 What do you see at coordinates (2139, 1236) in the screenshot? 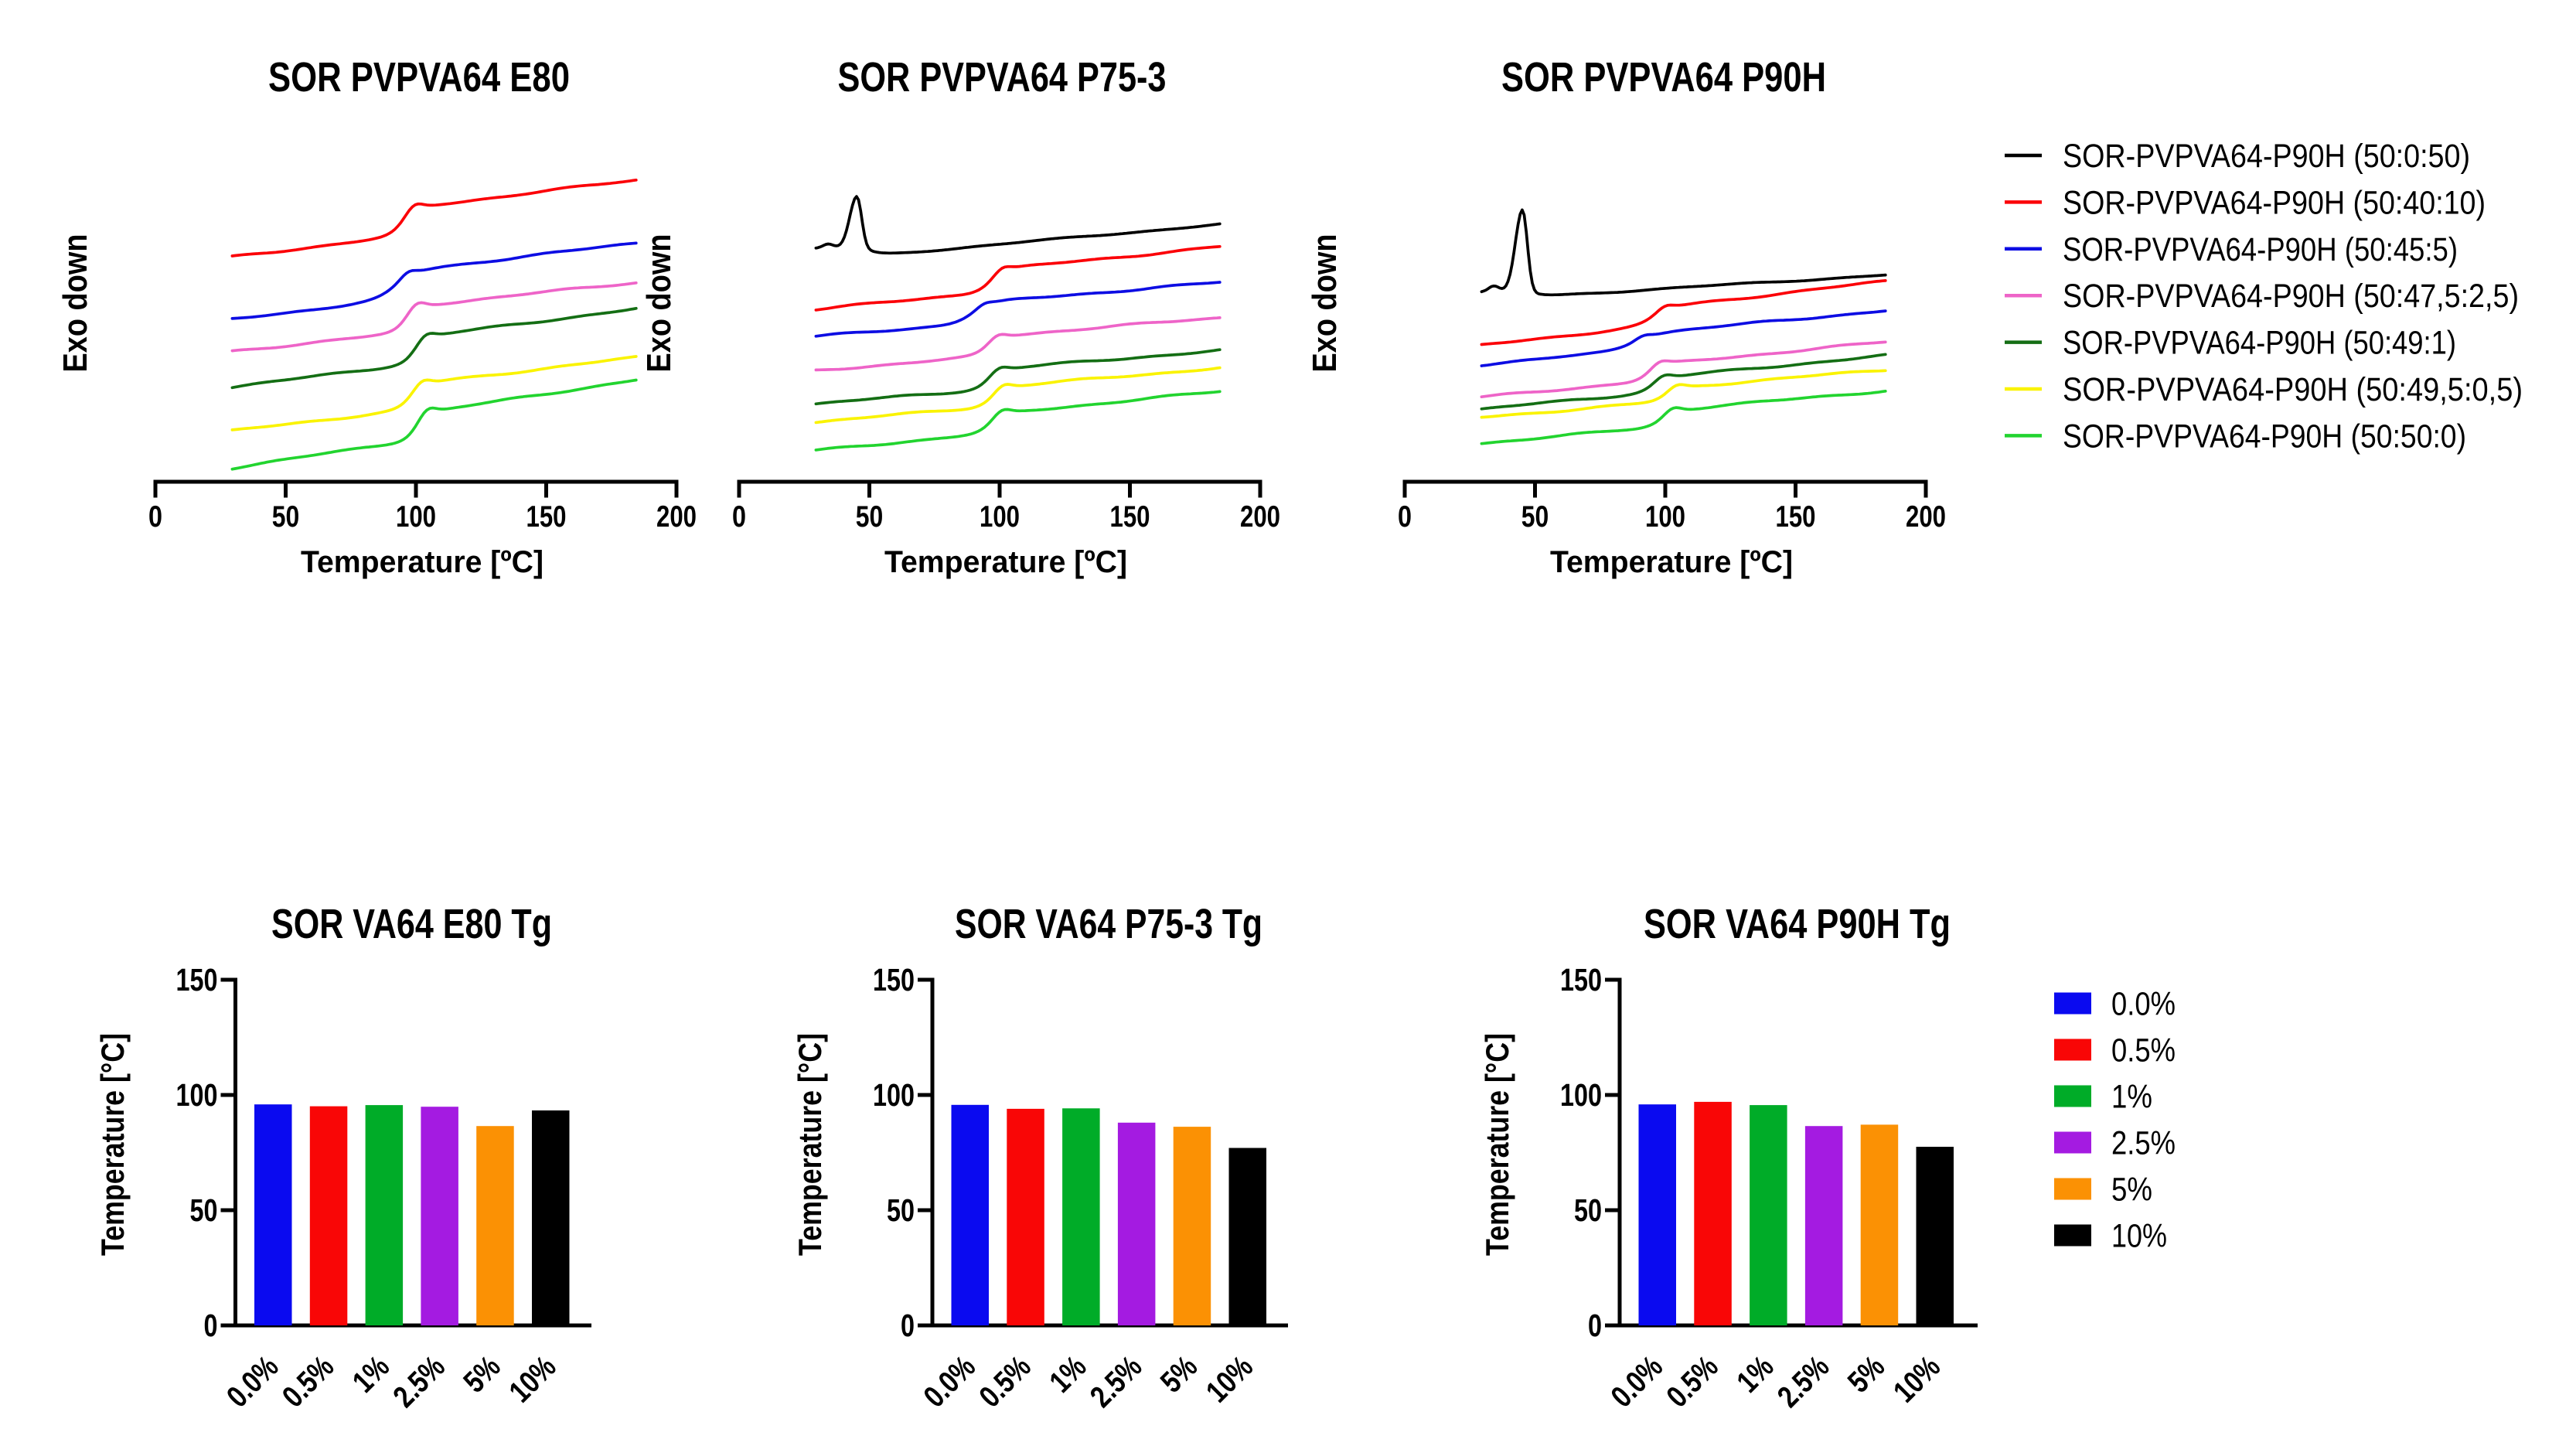
I see `svg-text: 10%` at bounding box center [2139, 1236].